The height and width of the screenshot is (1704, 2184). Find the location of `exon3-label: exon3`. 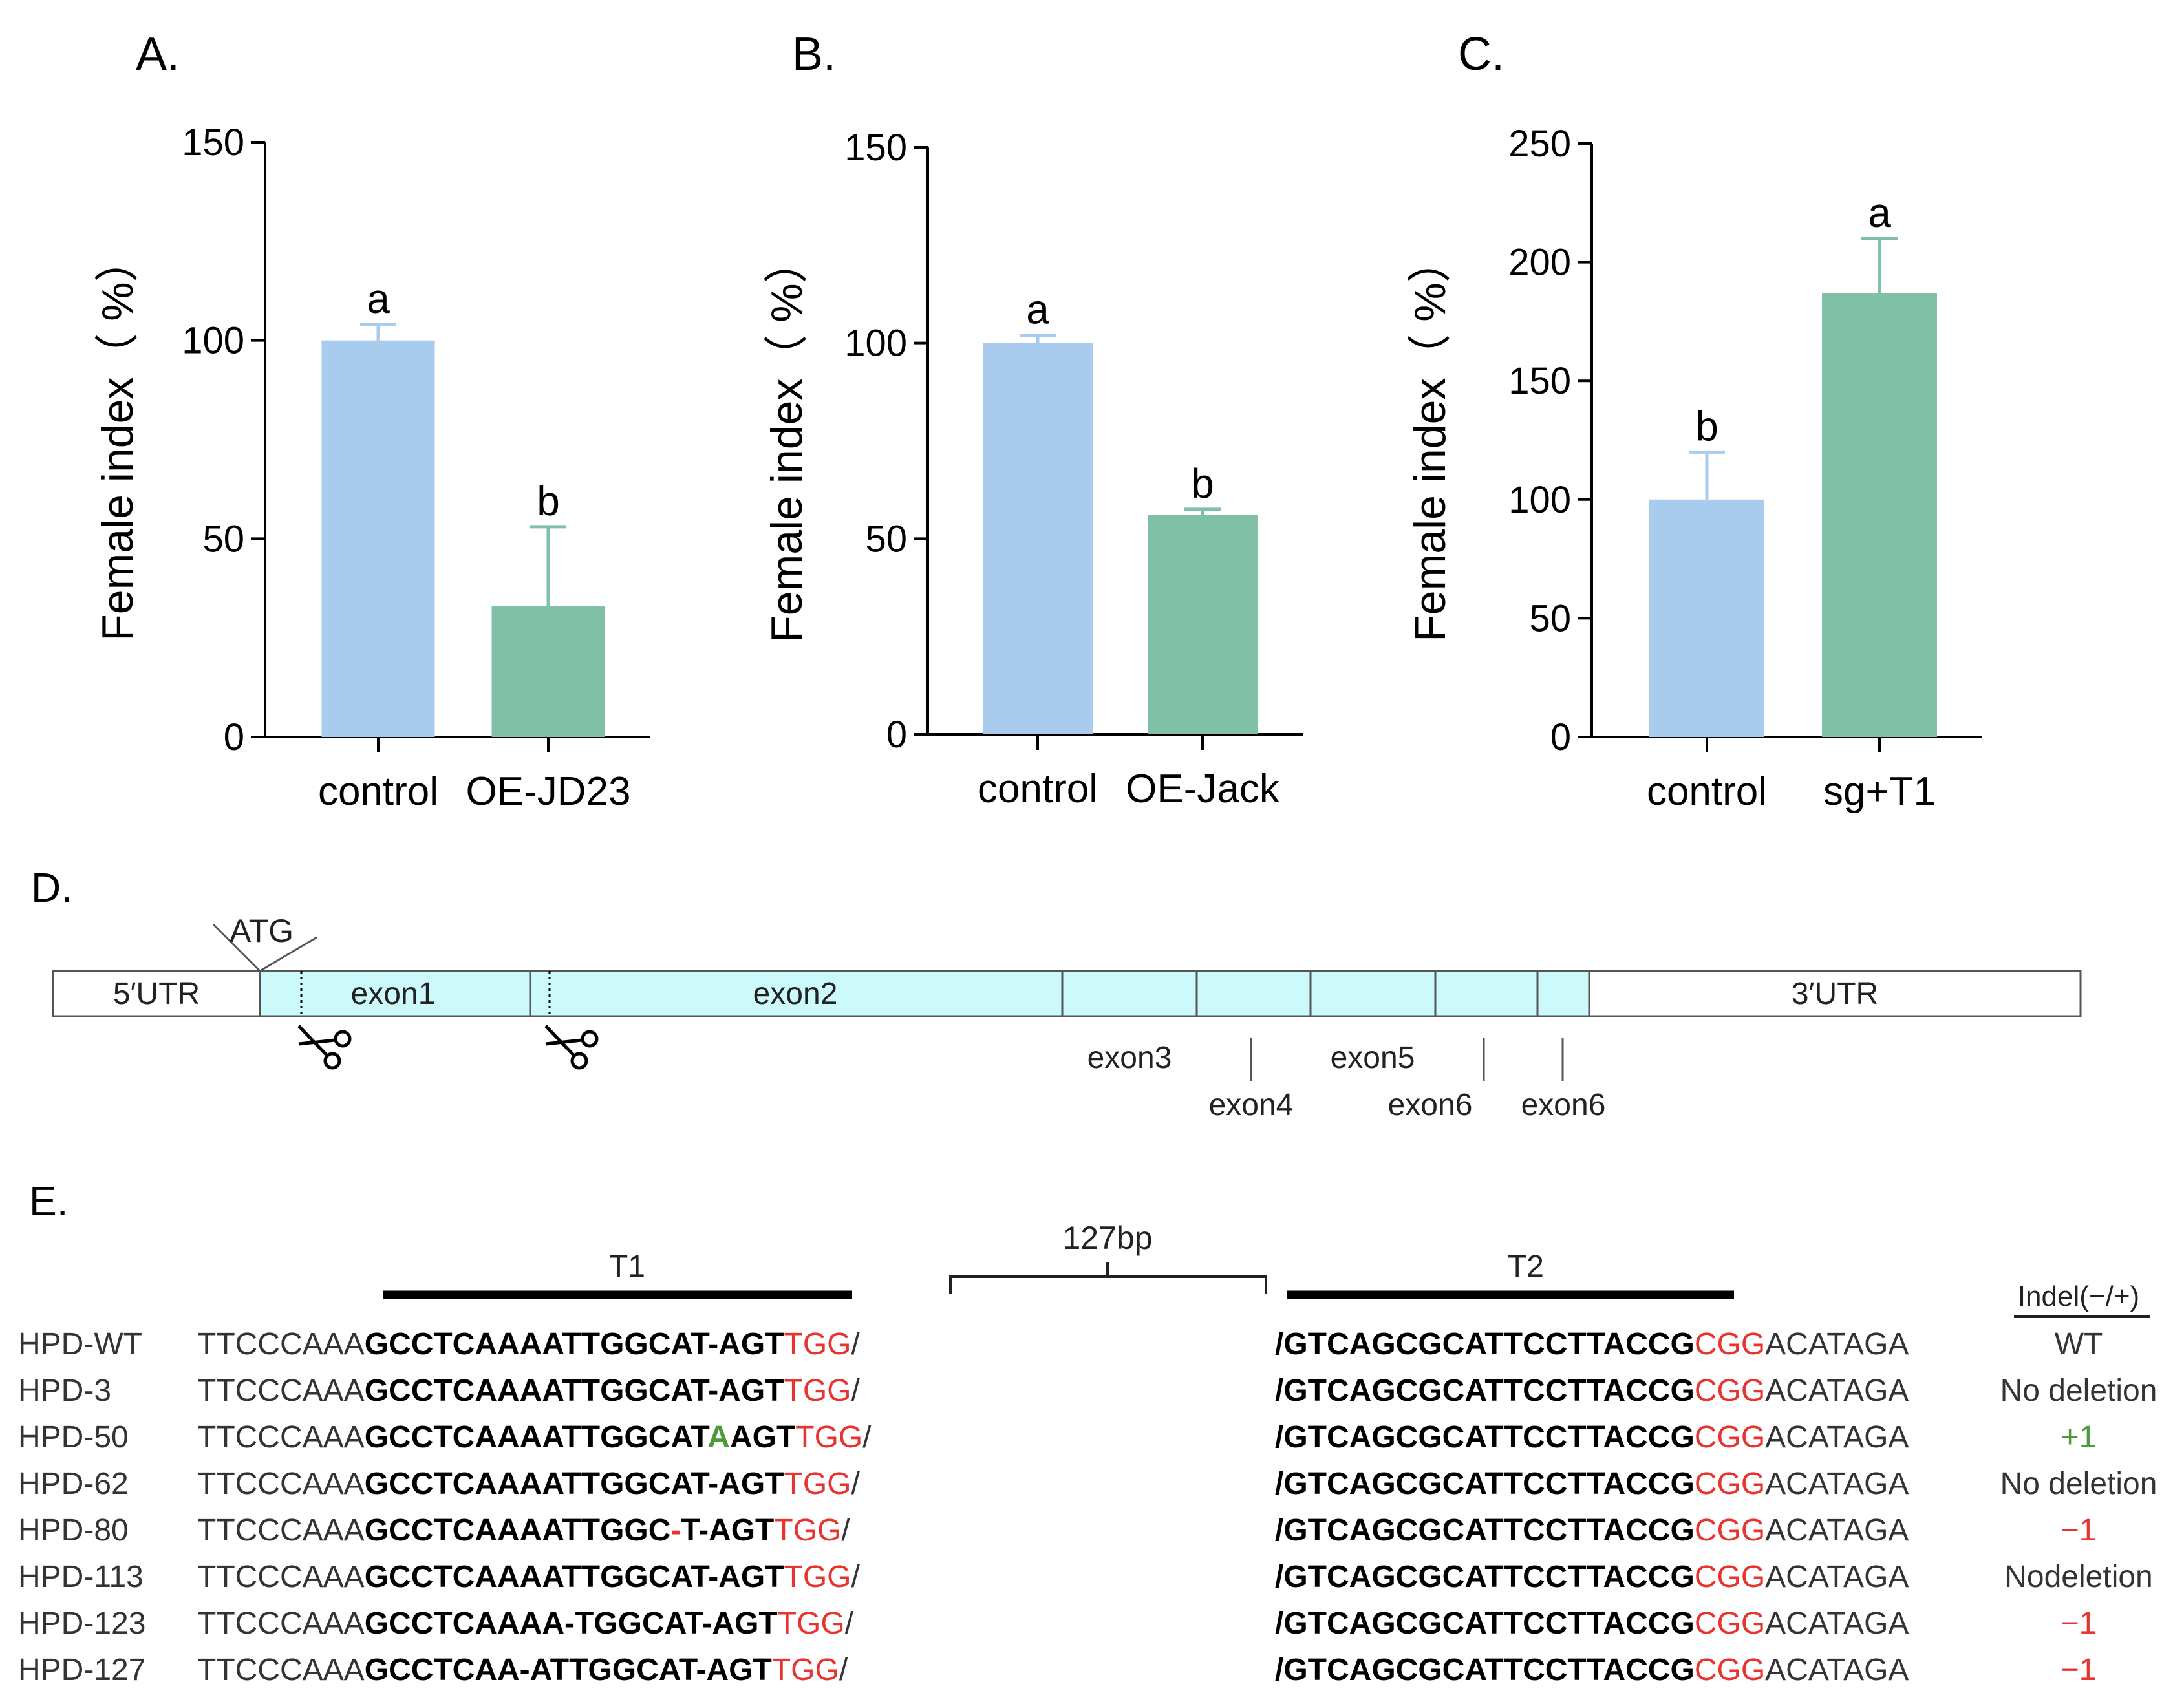

exon3-label: exon3 is located at coordinates (1129, 1058).